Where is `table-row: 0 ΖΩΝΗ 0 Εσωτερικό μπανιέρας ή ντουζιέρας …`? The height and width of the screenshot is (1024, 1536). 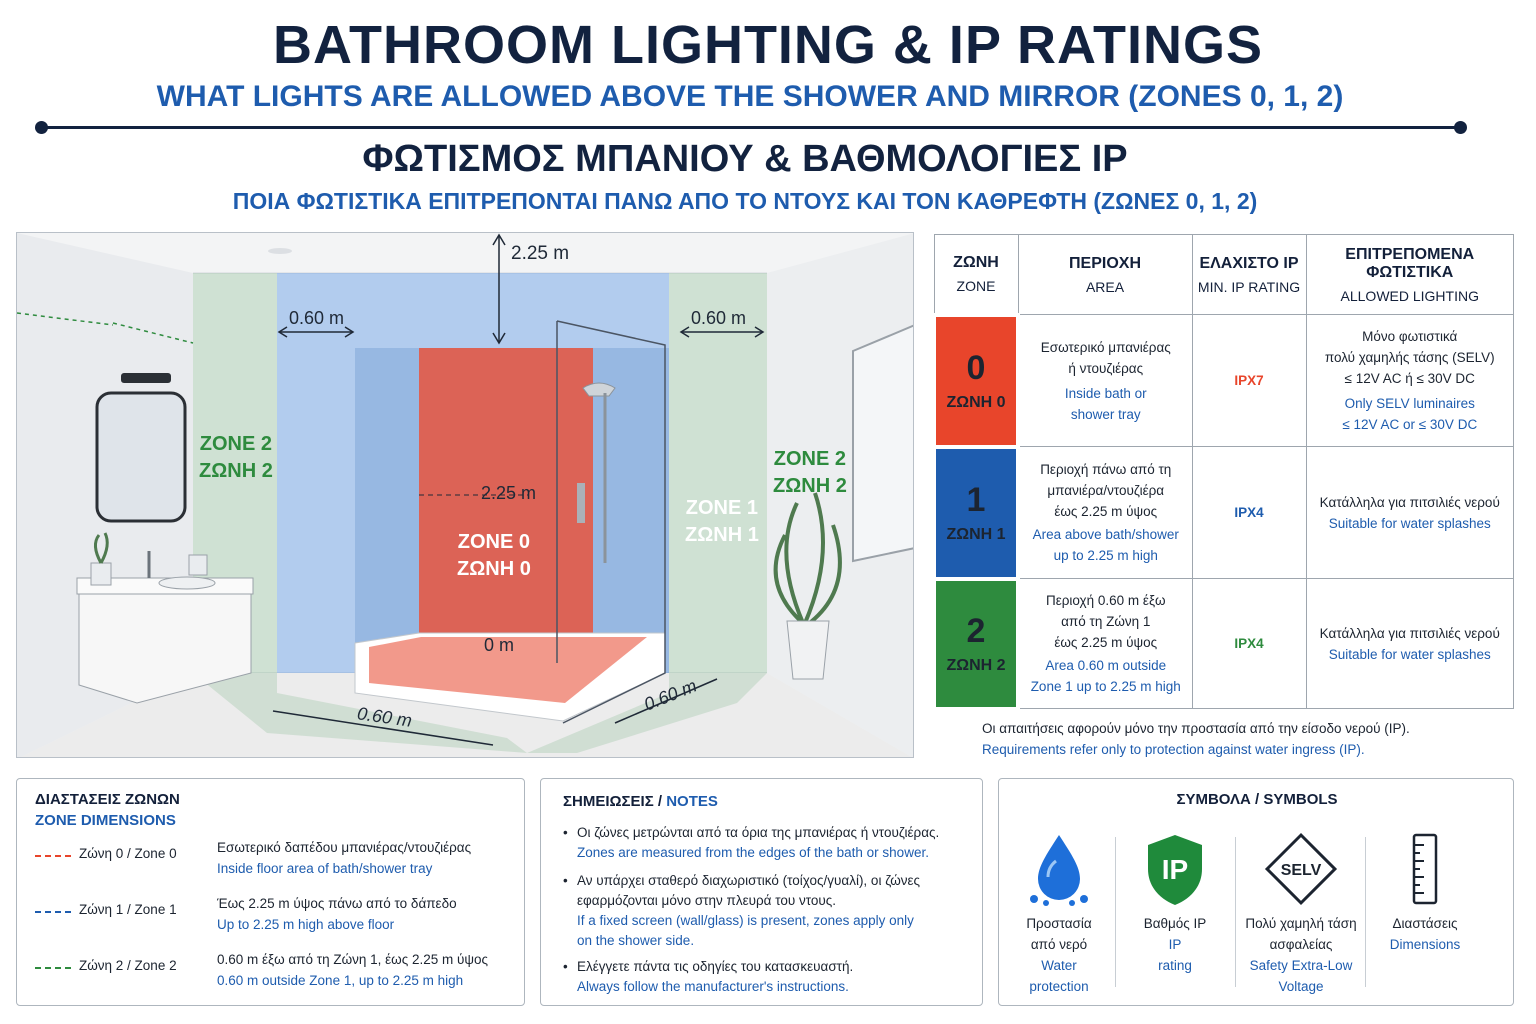 table-row: 0 ΖΩΝΗ 0 Εσωτερικό μπανιέρας ή ντουζιέρας … is located at coordinates (1223, 380).